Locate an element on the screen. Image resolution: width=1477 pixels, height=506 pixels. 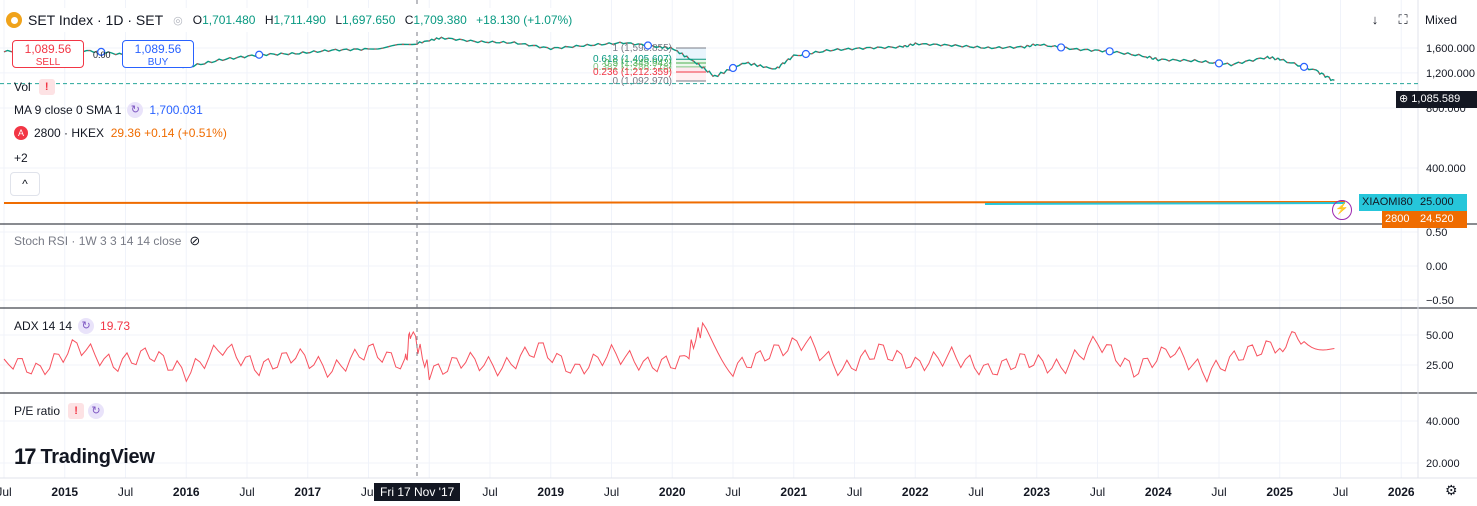
time-tick-label: 2022 is located at coordinates (915, 492).